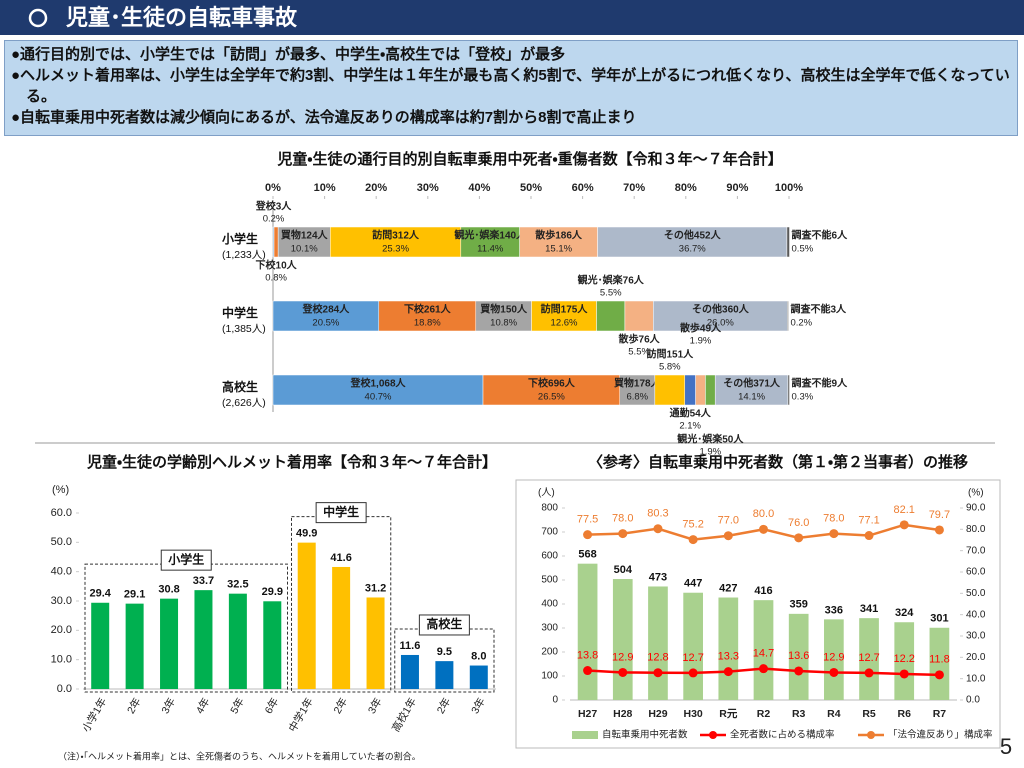 The height and width of the screenshot is (768, 1024). I want to click on x-tick-label: 中学1年, so click(301, 714).